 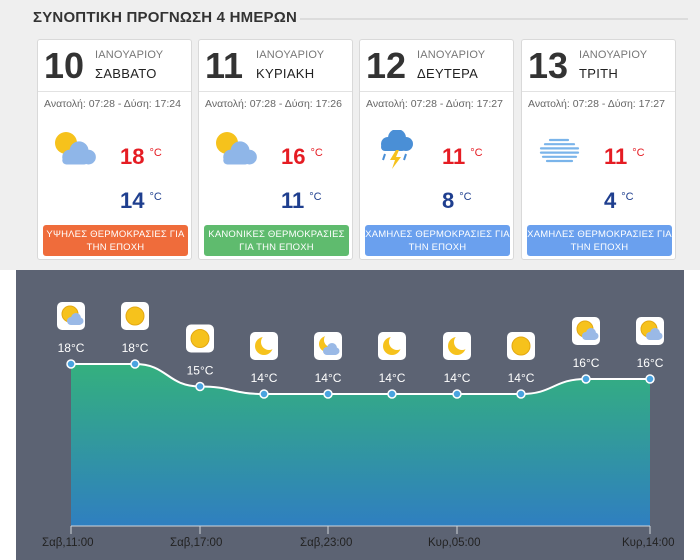 What do you see at coordinates (132, 200) in the screenshot?
I see `min-temp-value: 14` at bounding box center [132, 200].